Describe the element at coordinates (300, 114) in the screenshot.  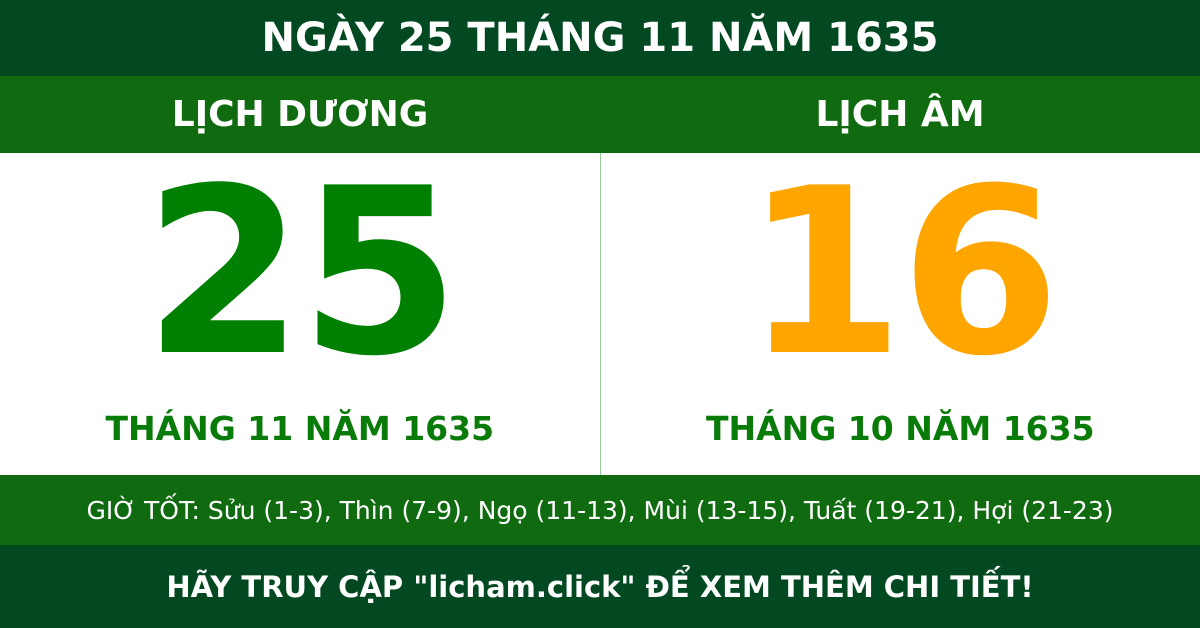
I see `solar-label: LỊCH DƯƠNG` at that location.